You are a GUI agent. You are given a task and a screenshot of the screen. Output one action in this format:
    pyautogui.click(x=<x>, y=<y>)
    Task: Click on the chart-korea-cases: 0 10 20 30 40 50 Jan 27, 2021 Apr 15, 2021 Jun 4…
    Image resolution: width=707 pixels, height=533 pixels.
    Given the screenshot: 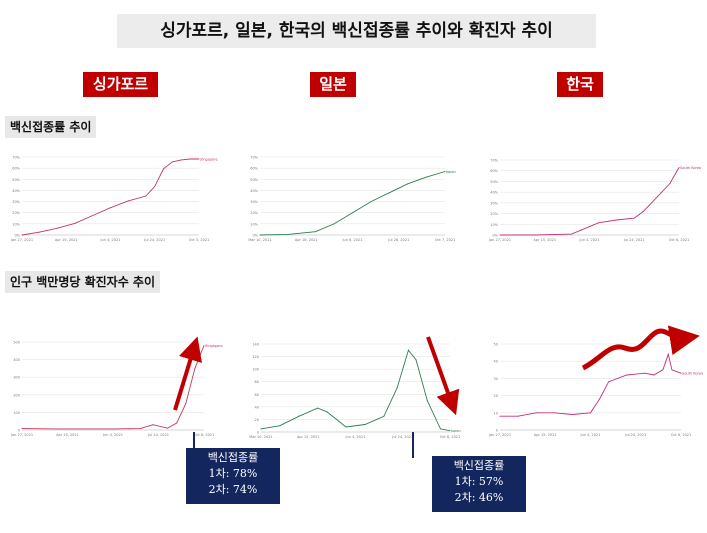 What is the action you would take?
    pyautogui.click(x=593, y=385)
    